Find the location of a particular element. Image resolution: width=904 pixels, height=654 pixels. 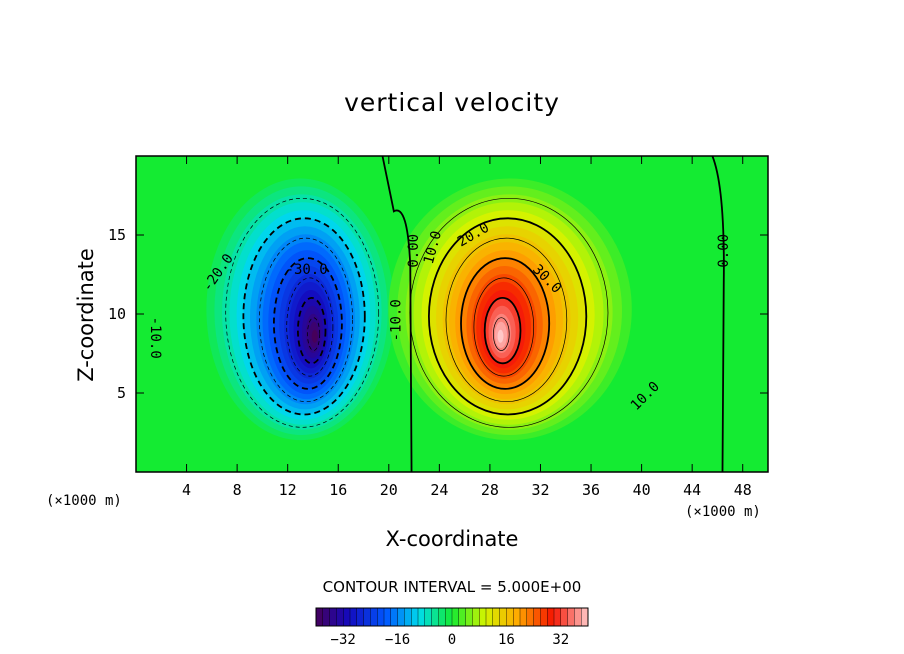

colorbar-tick-label: −16 is located at coordinates (397, 640).